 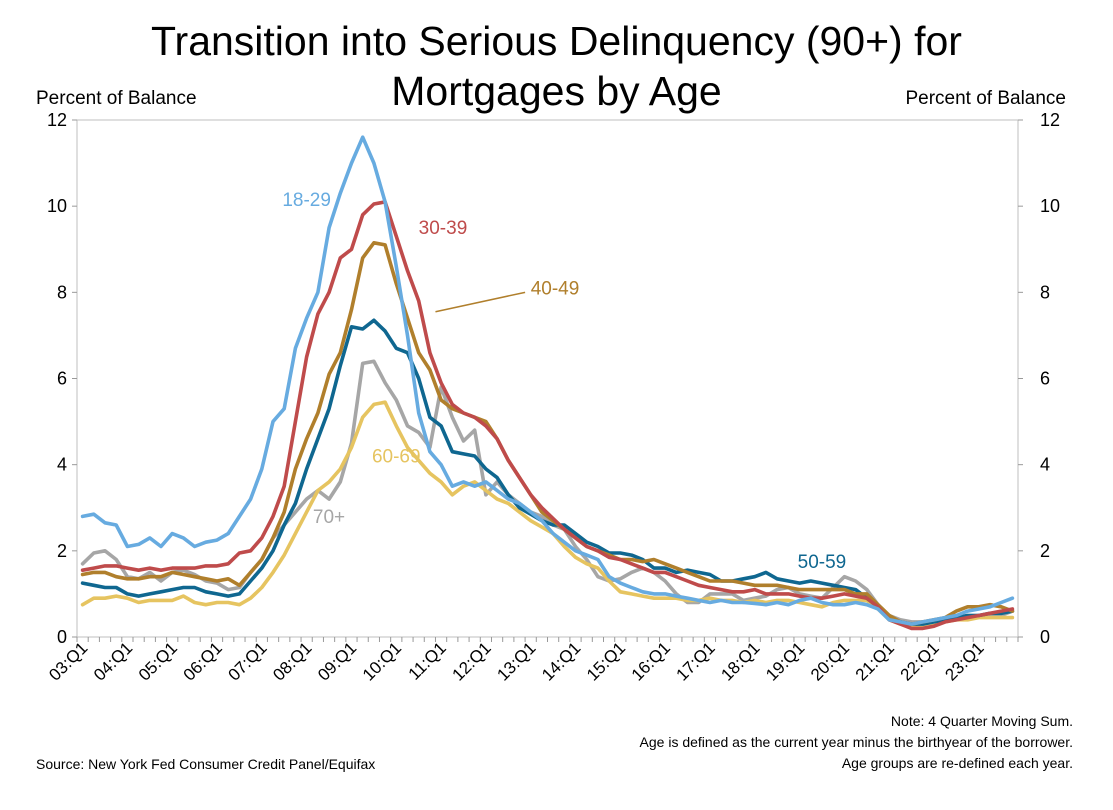 What do you see at coordinates (785, 661) in the screenshot?
I see `x-tick-label: 19:Q1` at bounding box center [785, 661].